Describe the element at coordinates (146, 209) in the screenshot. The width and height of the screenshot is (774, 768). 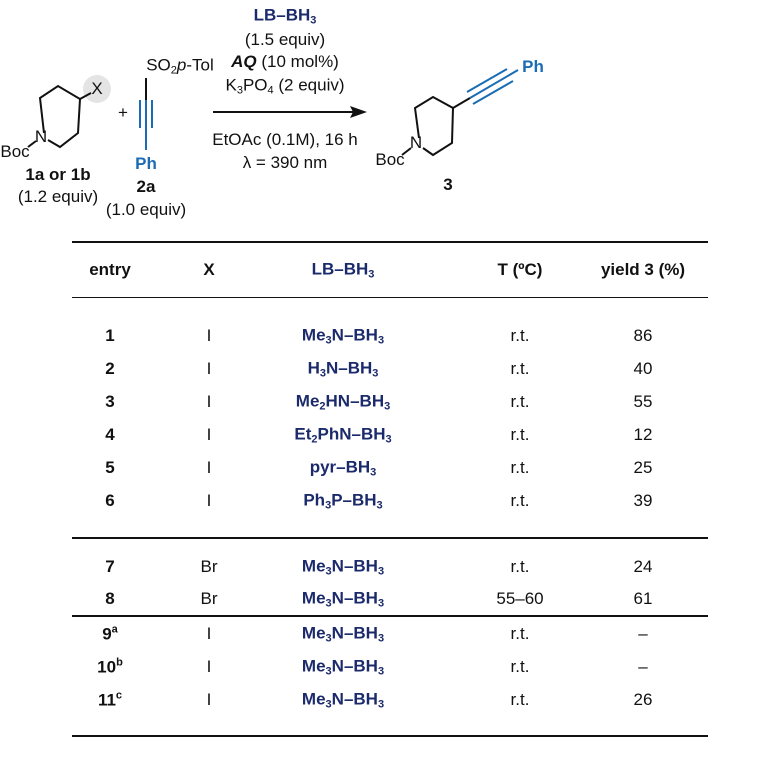
I see `reagent-equiv: (1.0 equiv)` at that location.